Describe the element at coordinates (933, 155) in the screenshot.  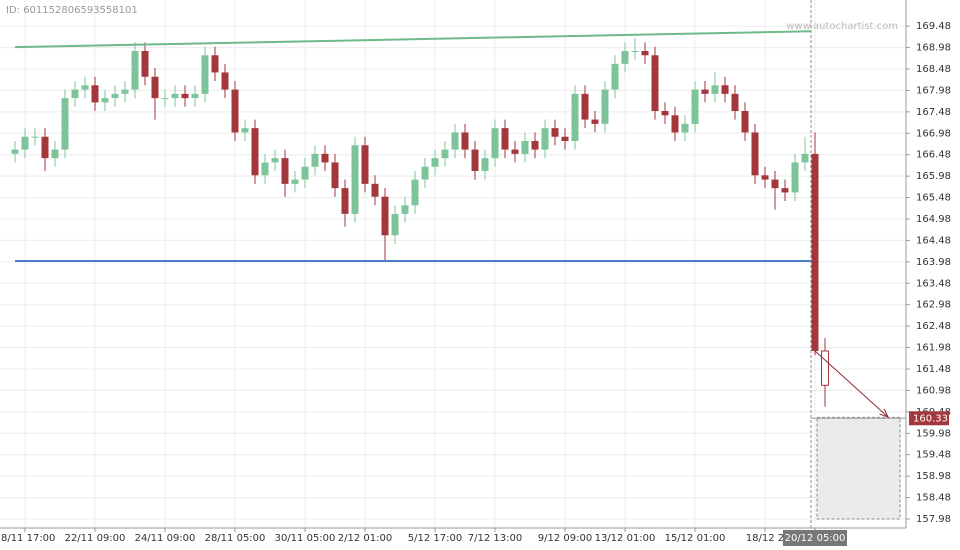
I see `y-tick-label: 166.48` at that location.